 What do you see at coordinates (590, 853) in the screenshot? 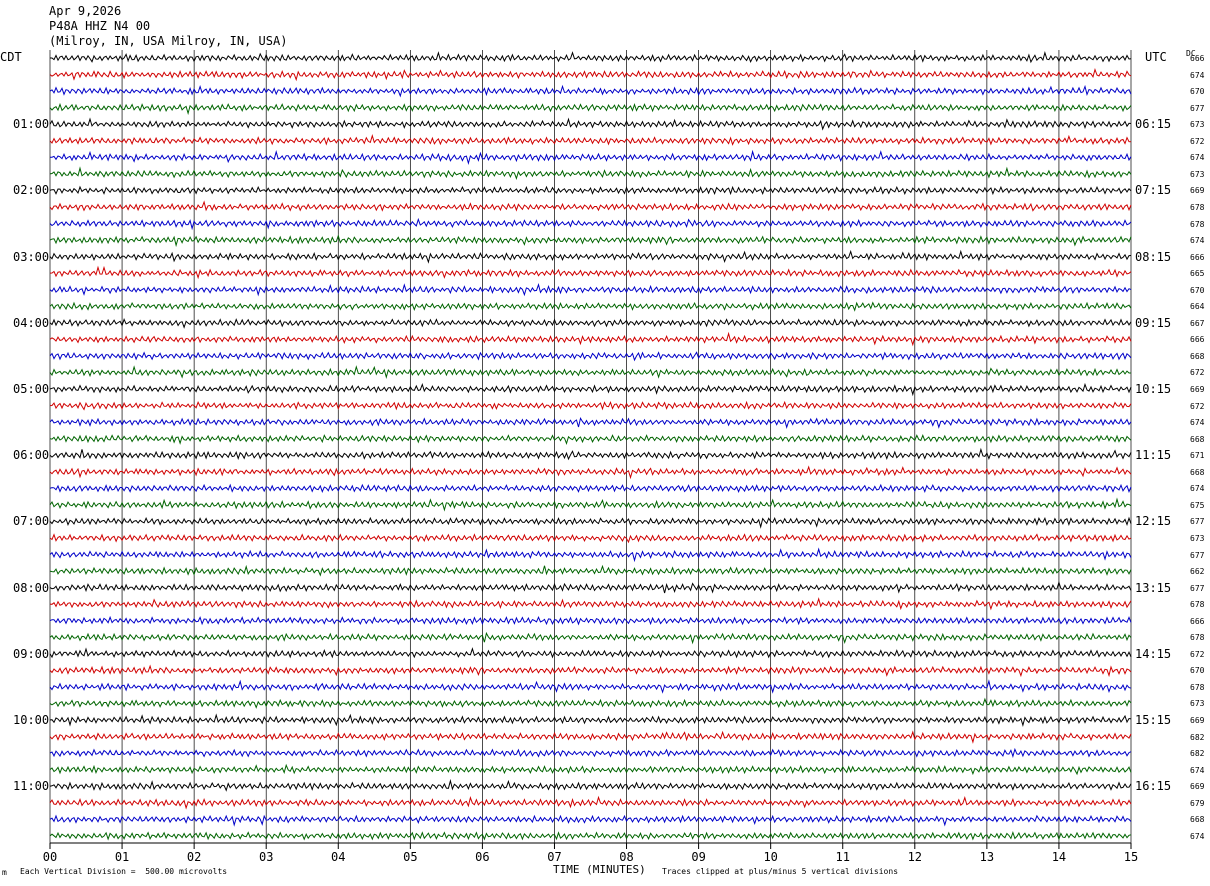
I see `x-axis-ticks: 00 01 02 03 04 05 06 07 08 09 10 11 12 13 14 15` at bounding box center [590, 853].